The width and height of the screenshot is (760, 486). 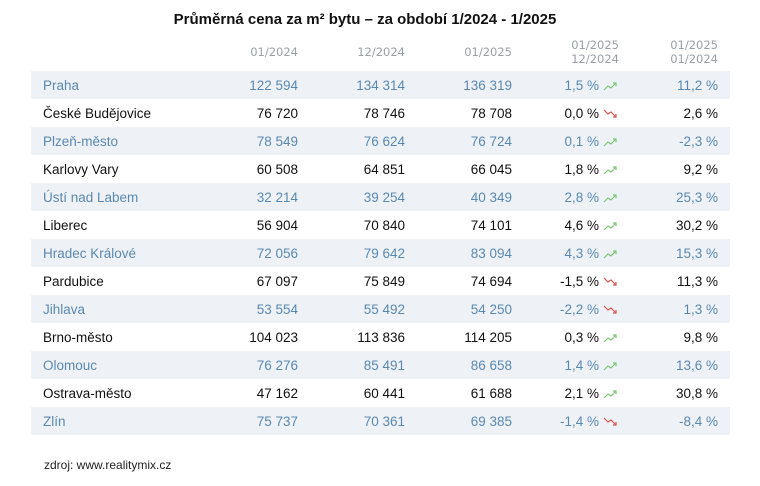 What do you see at coordinates (581, 337) in the screenshot?
I see `month-change-value: 0,3 %` at bounding box center [581, 337].